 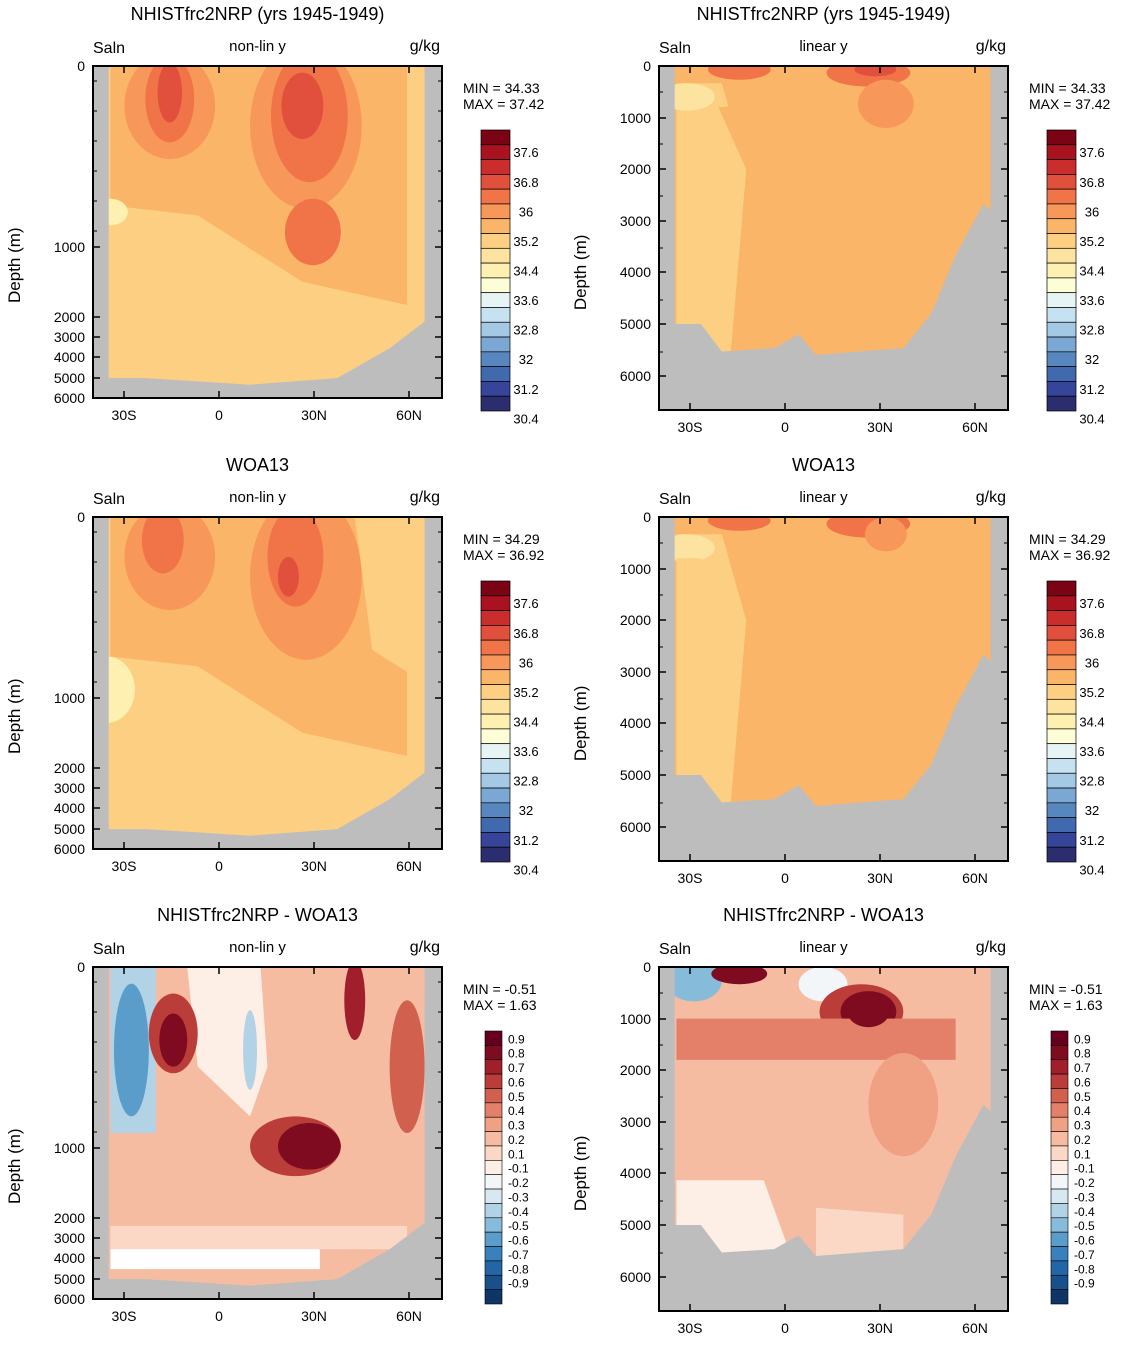 I want to click on colorbar-label: 0.7, so click(x=516, y=1068).